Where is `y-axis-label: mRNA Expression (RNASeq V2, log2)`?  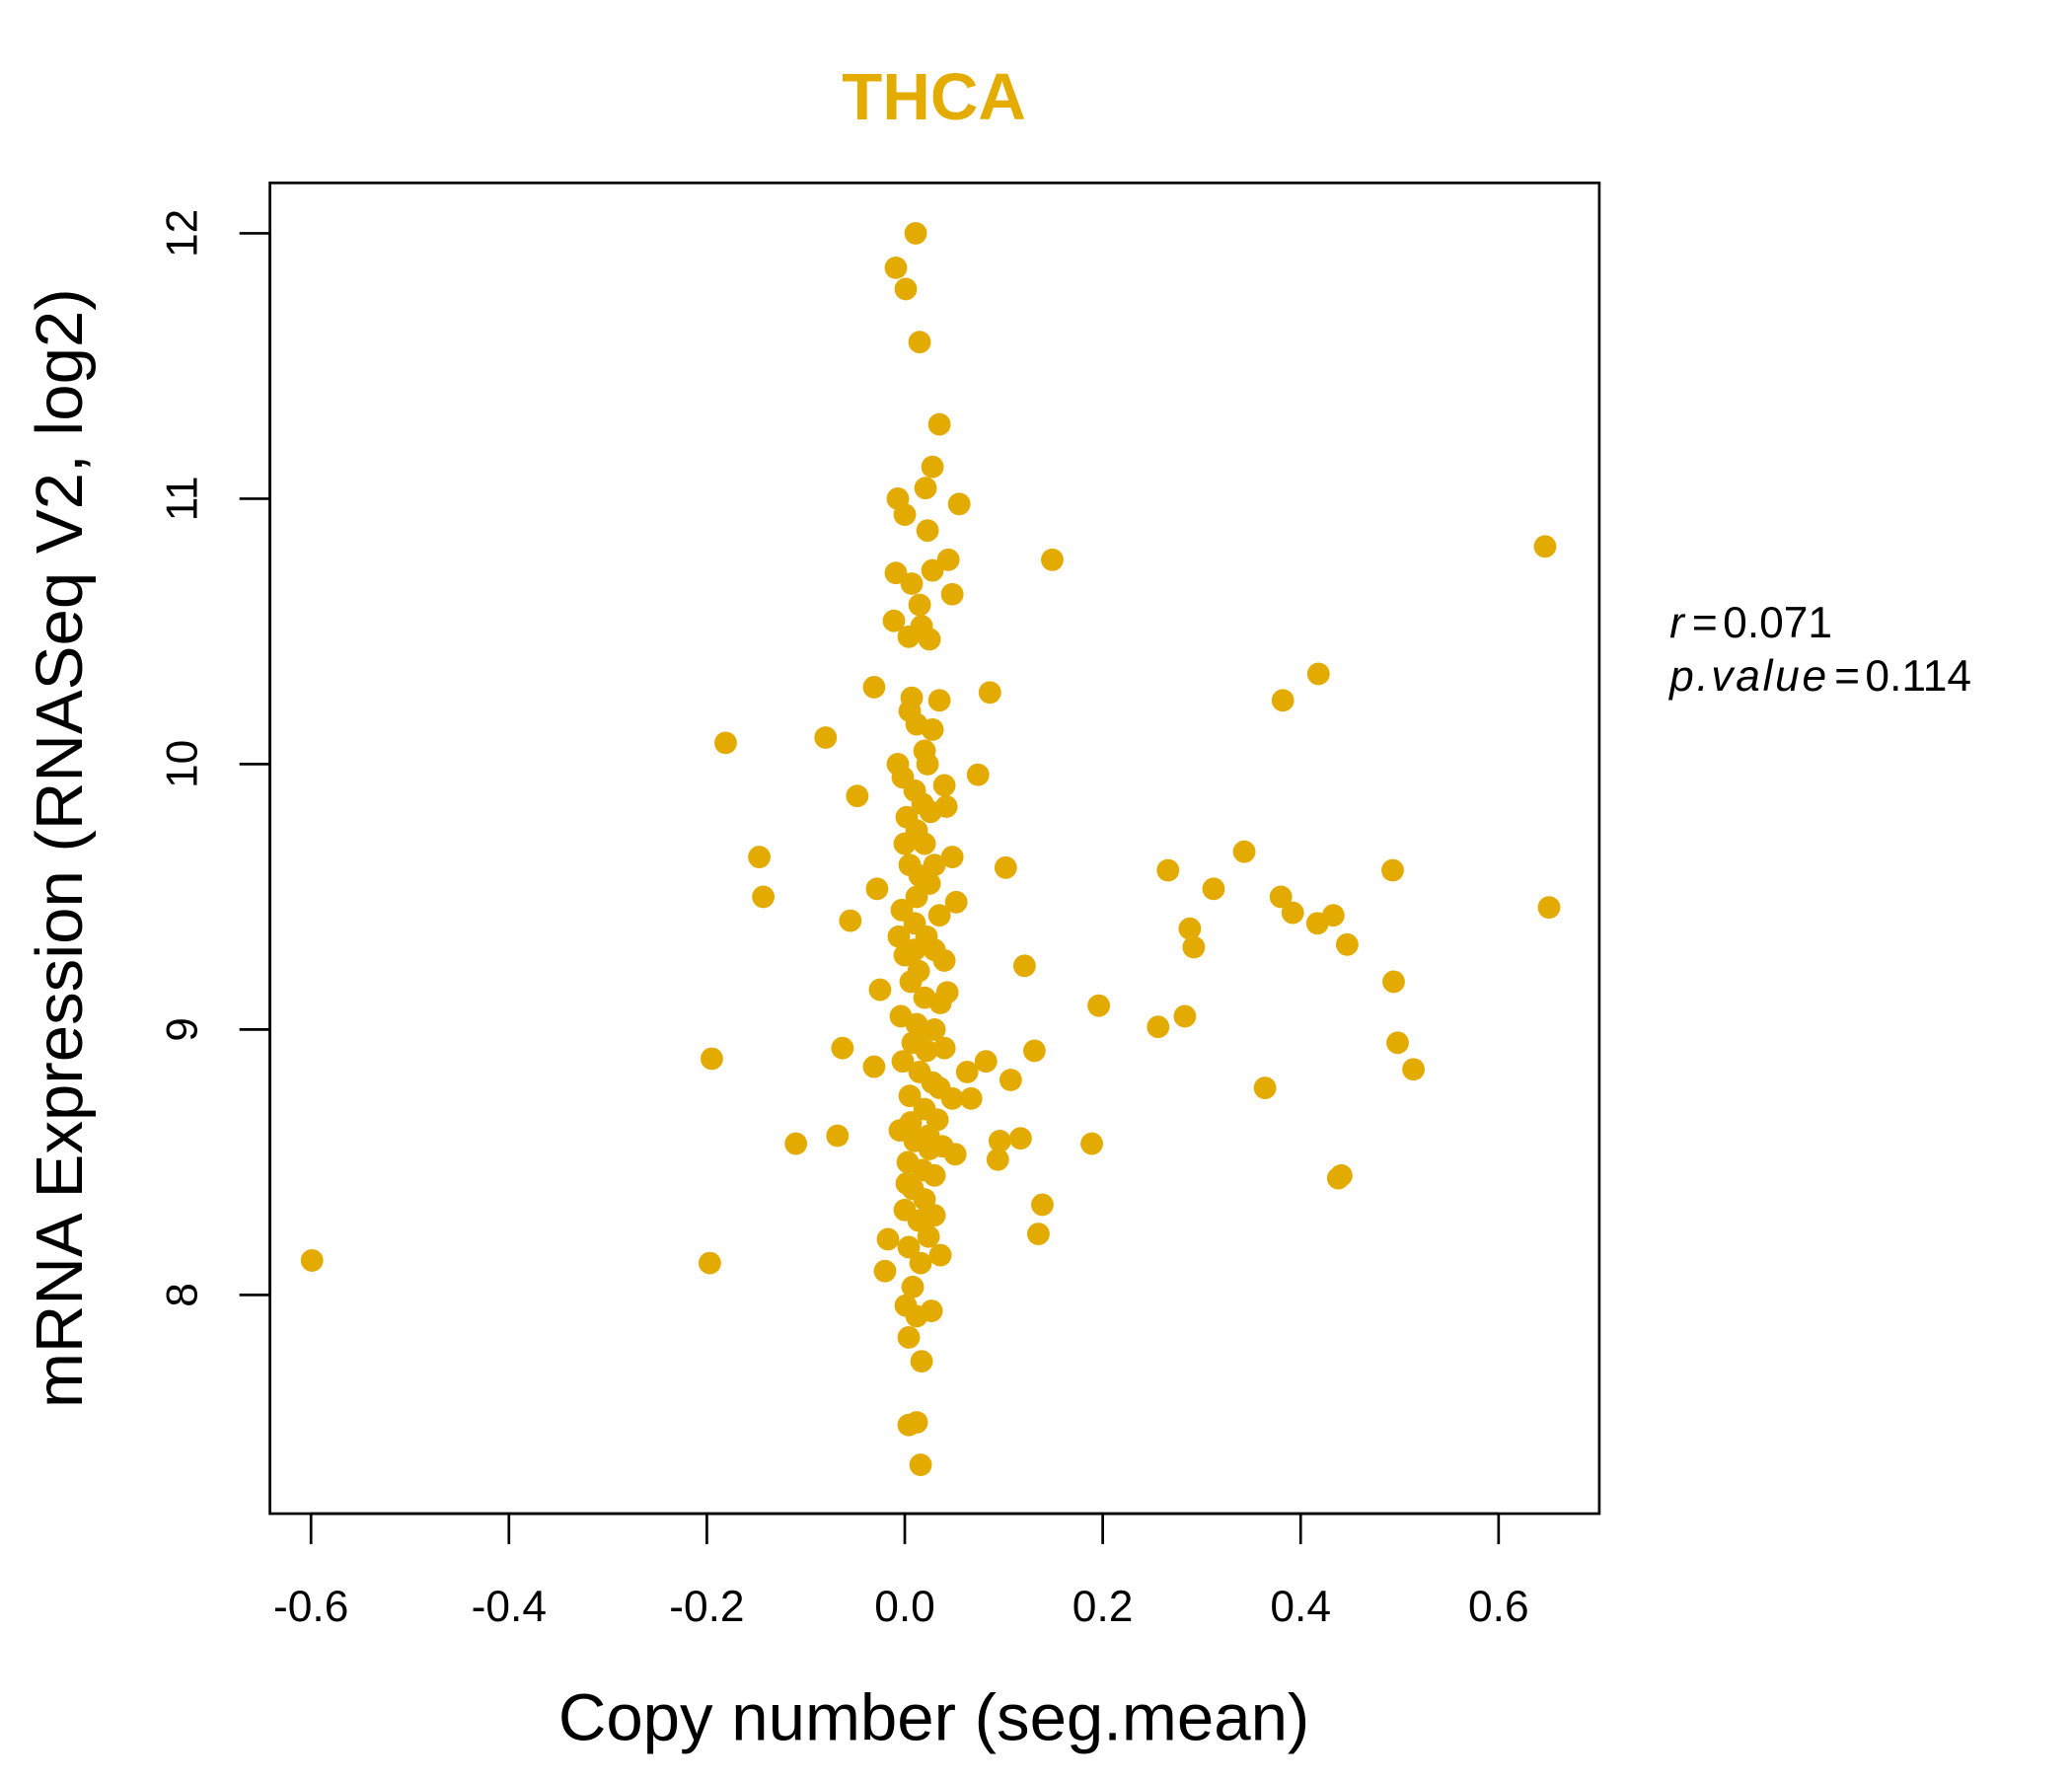 y-axis-label: mRNA Expression (RNASeq V2, log2) is located at coordinates (60, 848).